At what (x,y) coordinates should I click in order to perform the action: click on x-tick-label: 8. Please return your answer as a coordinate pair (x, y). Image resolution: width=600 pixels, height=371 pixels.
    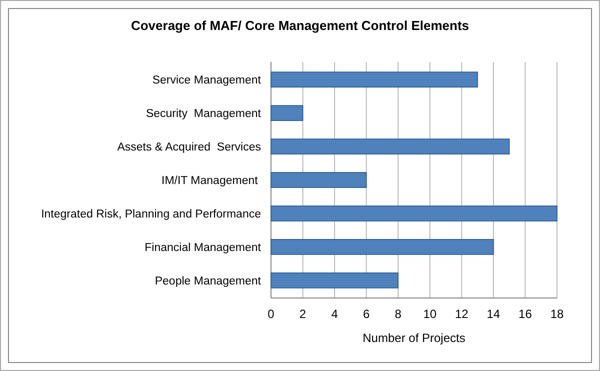
    Looking at the image, I should click on (398, 314).